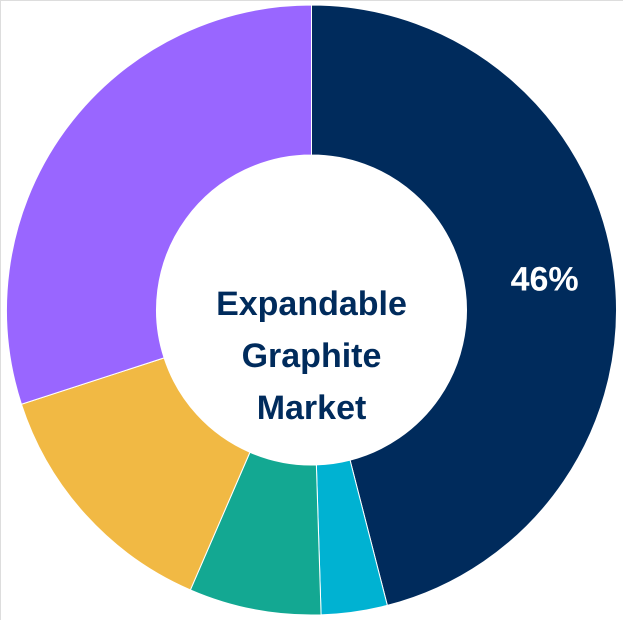 The height and width of the screenshot is (620, 623). Describe the element at coordinates (544, 279) in the screenshot. I see `data-label: 46%` at that location.